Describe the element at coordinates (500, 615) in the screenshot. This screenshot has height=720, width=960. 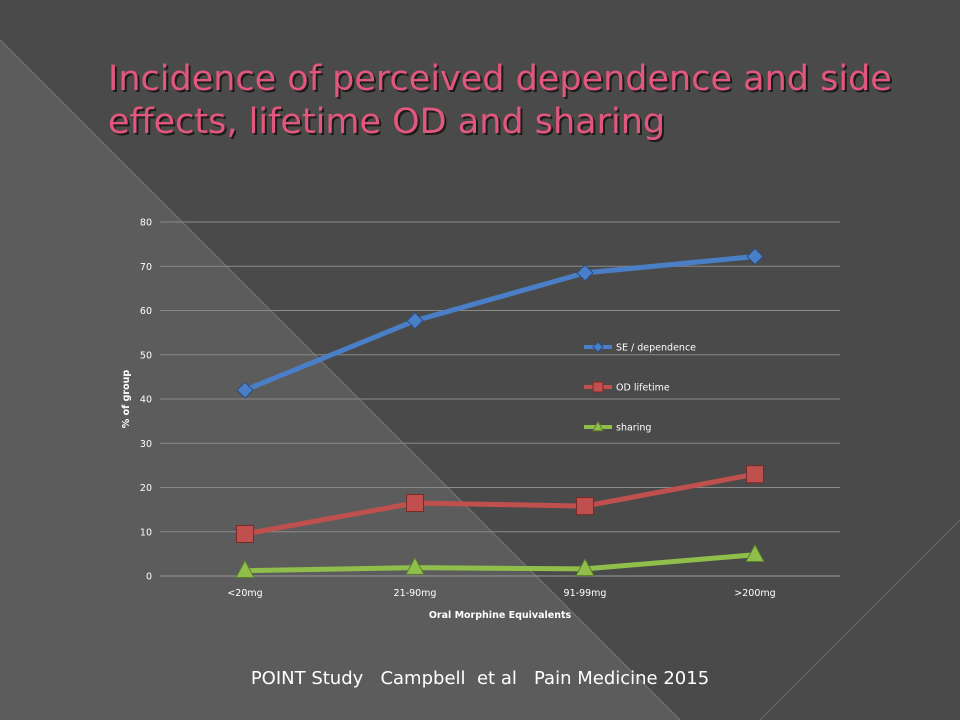
I see `x-axis-title: Oral Morphine Equivalents` at that location.